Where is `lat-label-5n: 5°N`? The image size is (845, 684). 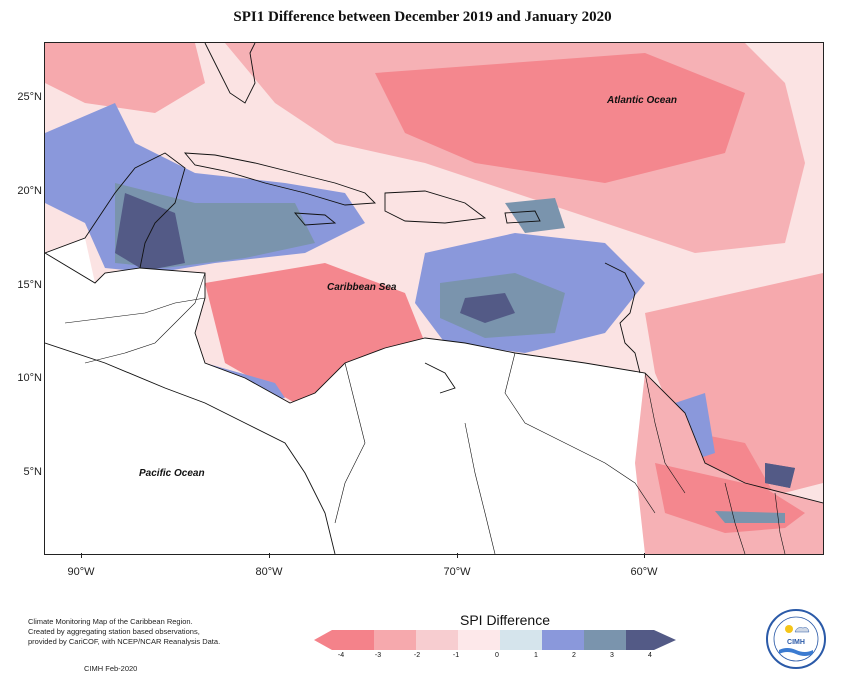
lat-label-5n: 5°N is located at coordinates (32, 472).